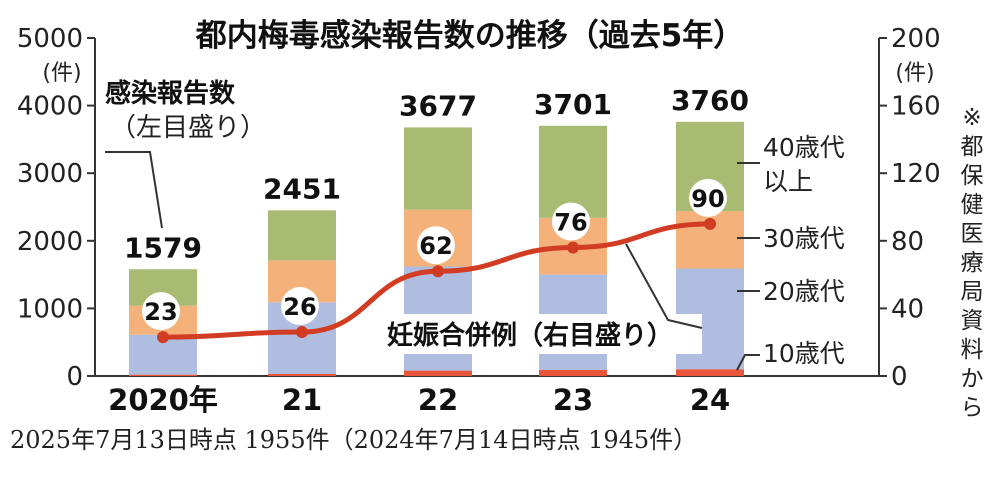 This screenshot has height=479, width=1000. Describe the element at coordinates (438, 400) in the screenshot. I see `category-label: 22` at that location.